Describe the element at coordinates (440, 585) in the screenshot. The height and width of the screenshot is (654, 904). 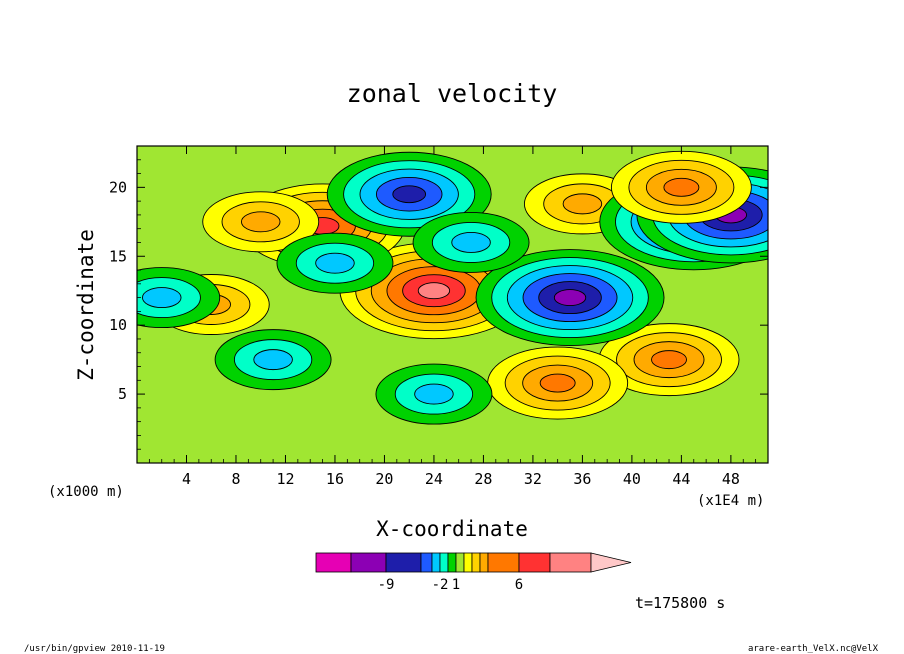
I see `colorbar-tick-label: -2` at that location.